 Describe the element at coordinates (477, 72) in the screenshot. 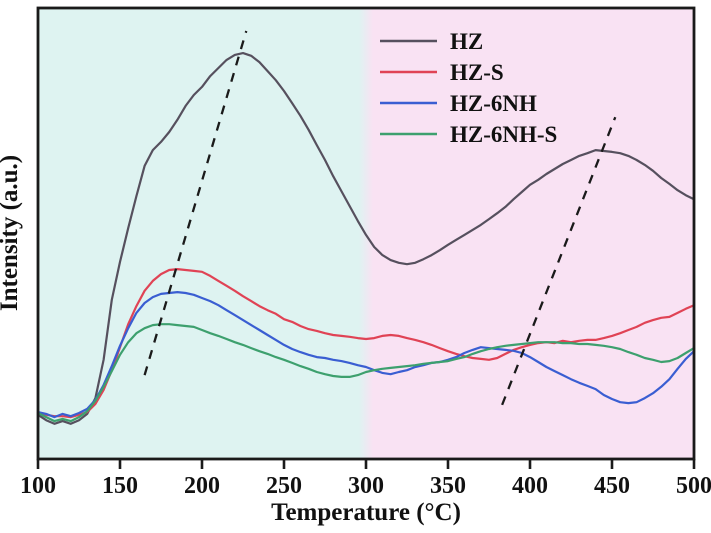

I see `legend-label-hz-s: HZ-S` at that location.